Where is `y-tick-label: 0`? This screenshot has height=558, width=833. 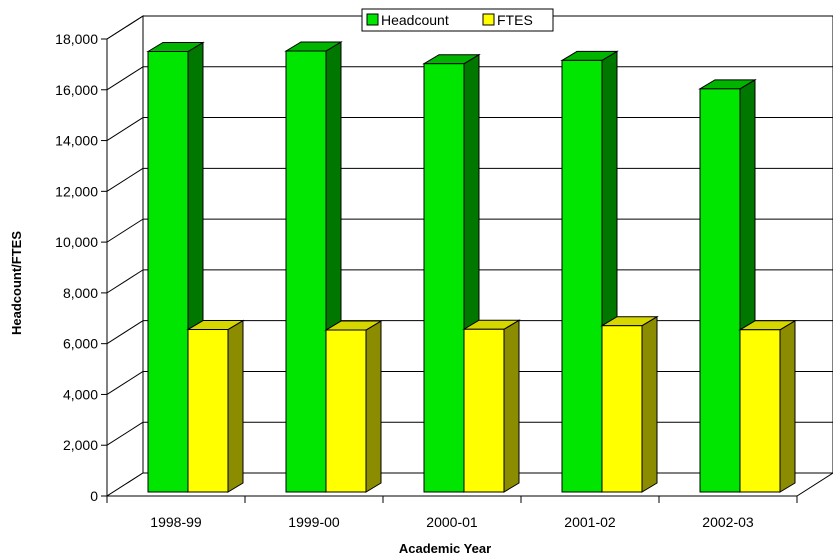
y-tick-label: 0 is located at coordinates (94, 496).